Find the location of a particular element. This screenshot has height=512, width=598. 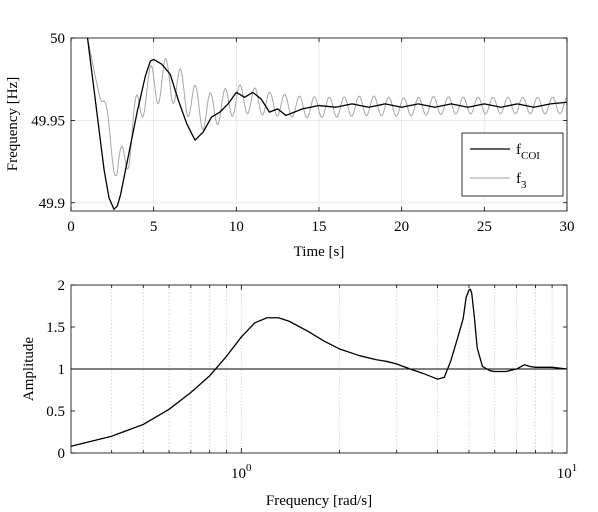

tick-label-exponent: 0 is located at coordinates (249, 468).